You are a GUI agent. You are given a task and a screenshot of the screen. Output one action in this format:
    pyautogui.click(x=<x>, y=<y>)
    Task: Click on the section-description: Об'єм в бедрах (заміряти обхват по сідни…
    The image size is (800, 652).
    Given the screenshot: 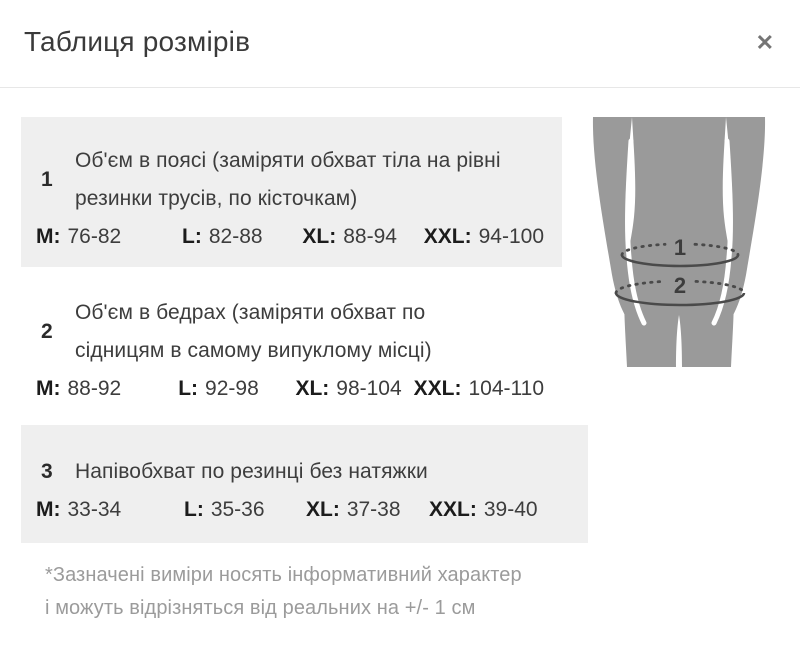 What is the action you would take?
    pyautogui.click(x=253, y=331)
    